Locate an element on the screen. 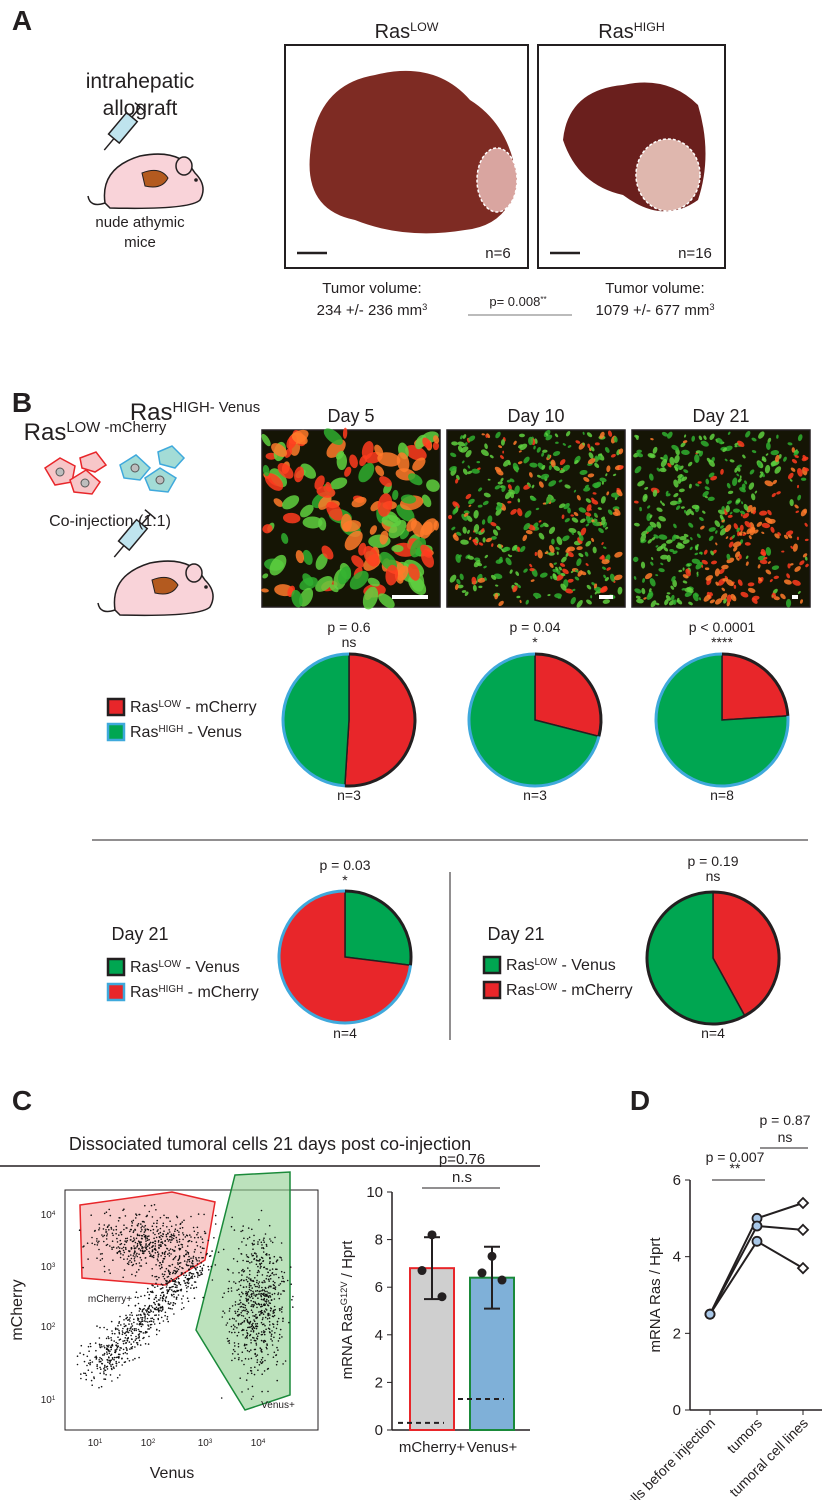 The width and height of the screenshot is (836, 1500). significance: ns is located at coordinates (349, 642).